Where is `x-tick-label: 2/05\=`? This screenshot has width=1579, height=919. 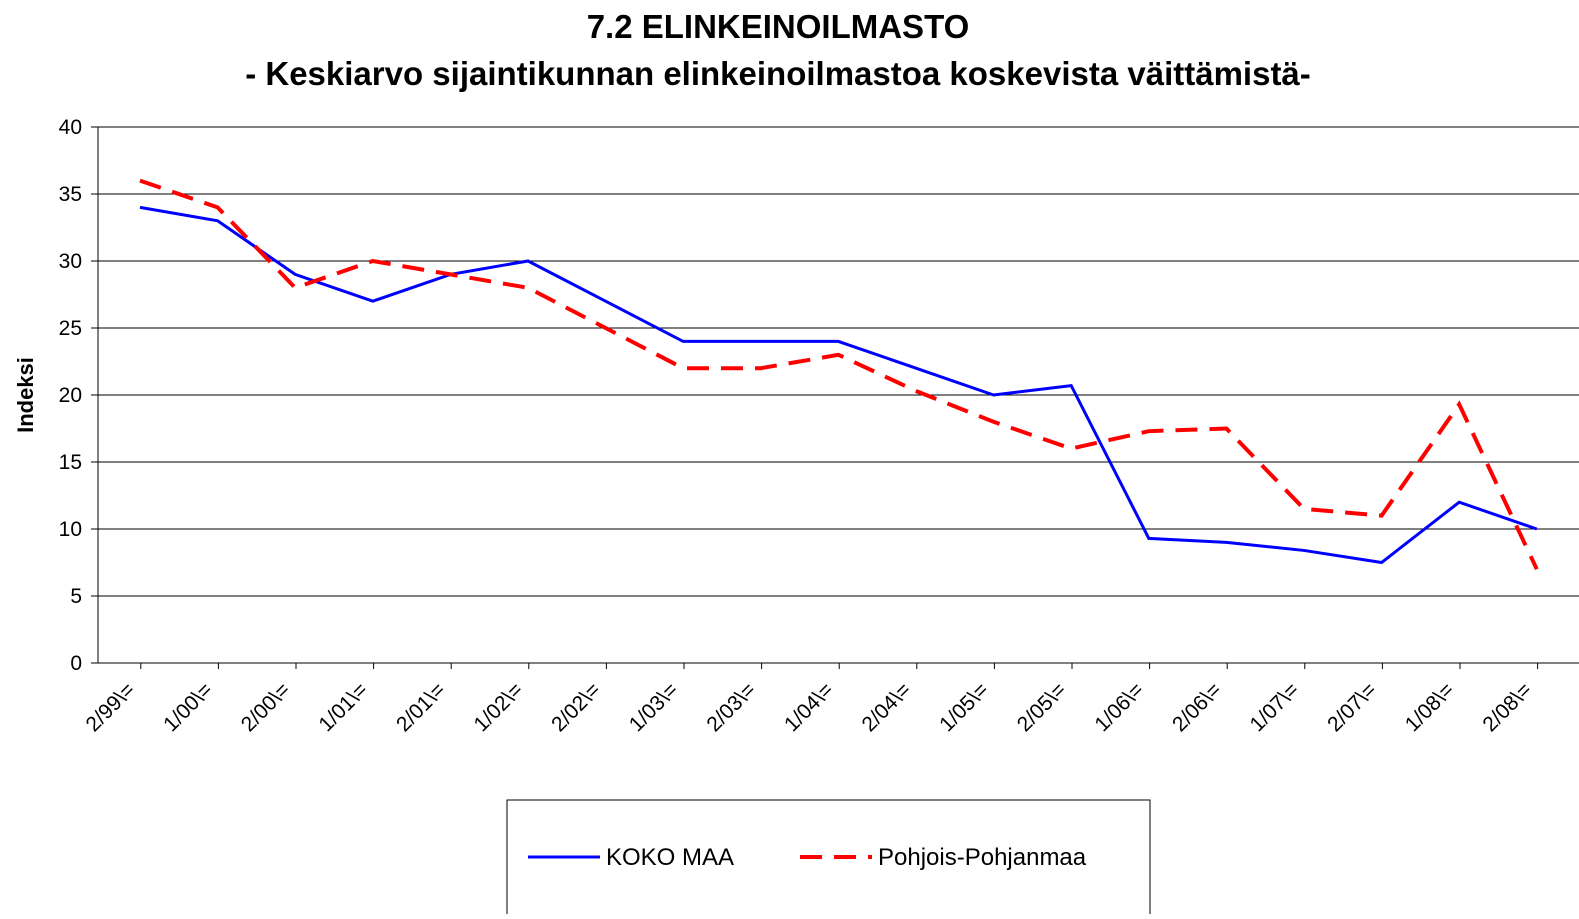 x-tick-label: 2/05\= is located at coordinates (1042, 707).